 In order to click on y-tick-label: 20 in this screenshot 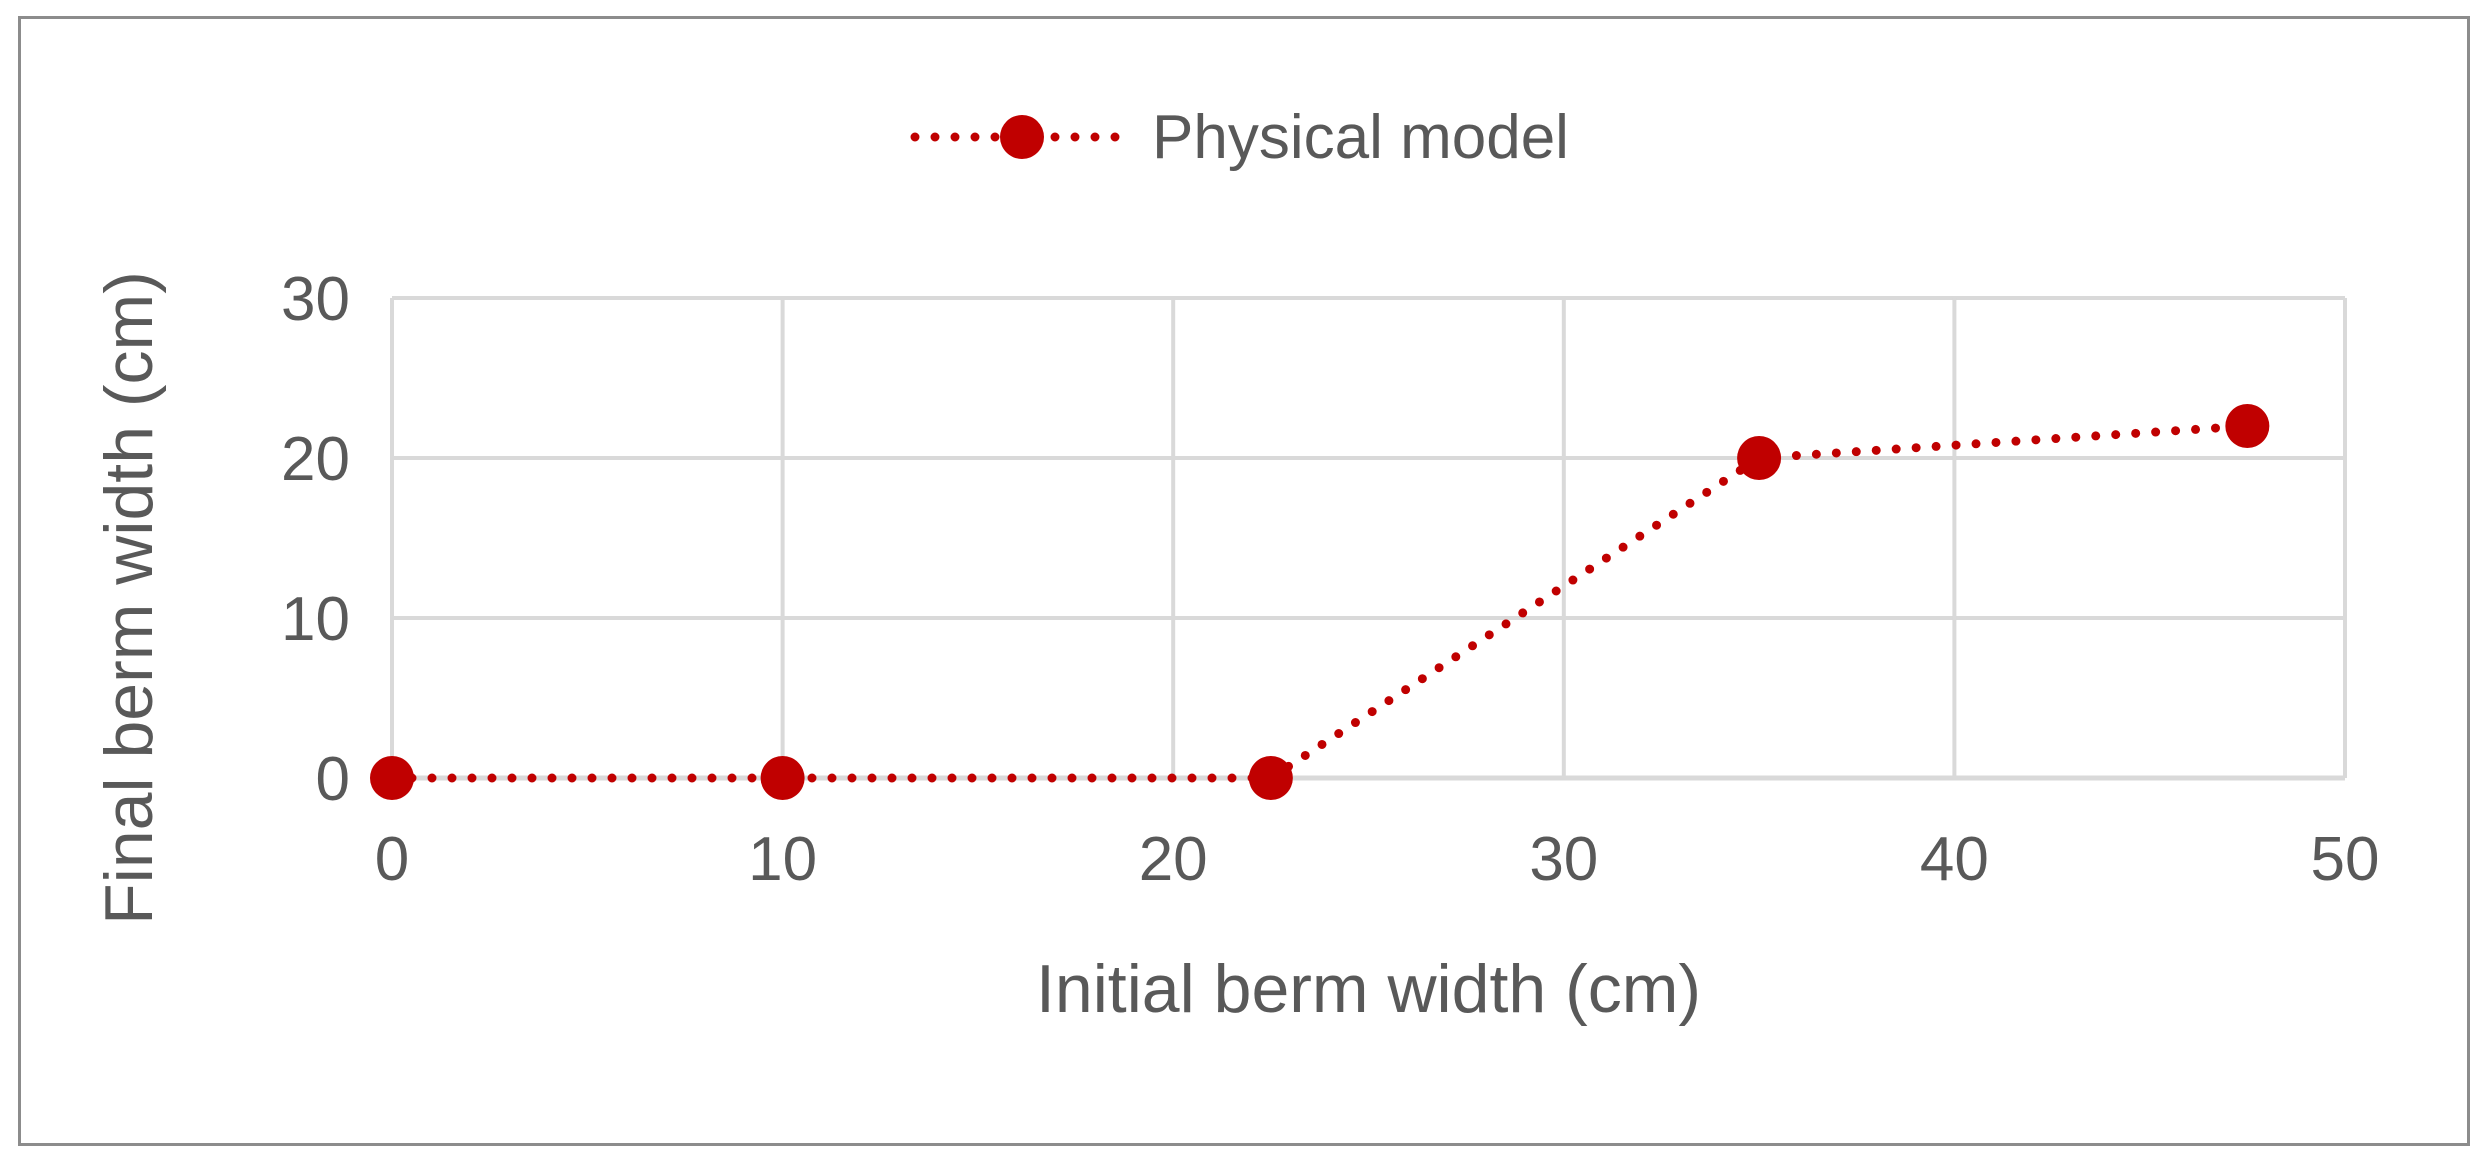, I will do `click(315, 459)`.